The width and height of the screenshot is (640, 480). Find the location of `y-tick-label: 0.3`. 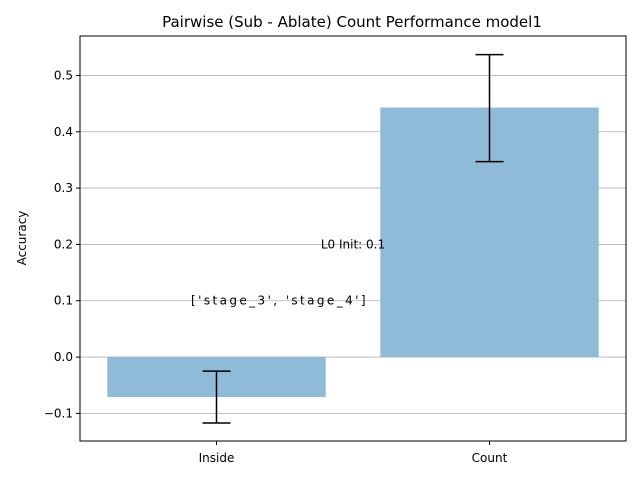

y-tick-label: 0.3 is located at coordinates (63, 188).